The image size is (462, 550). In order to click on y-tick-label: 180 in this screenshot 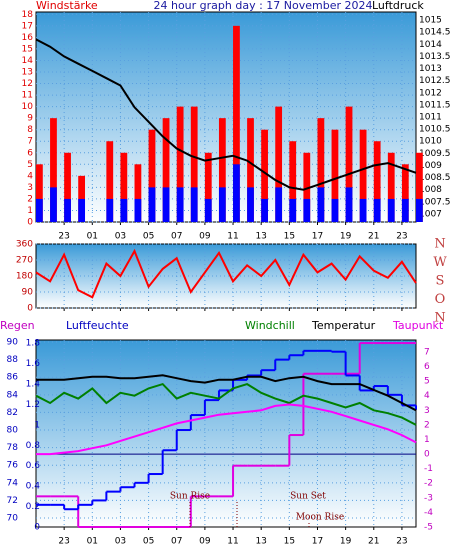, I will do `click(24, 277)`.